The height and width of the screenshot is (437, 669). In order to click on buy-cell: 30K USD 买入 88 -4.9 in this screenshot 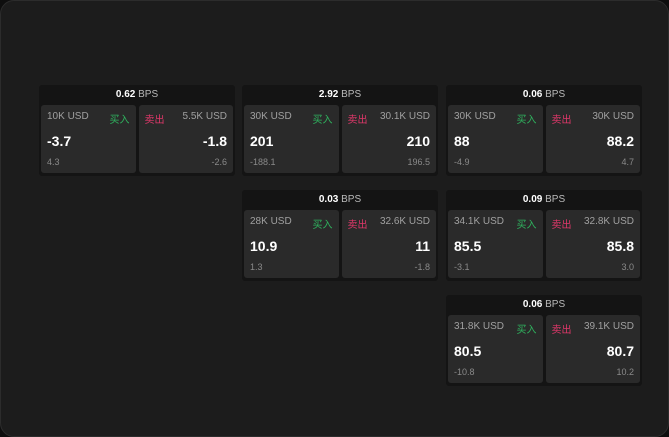, I will do `click(495, 139)`.